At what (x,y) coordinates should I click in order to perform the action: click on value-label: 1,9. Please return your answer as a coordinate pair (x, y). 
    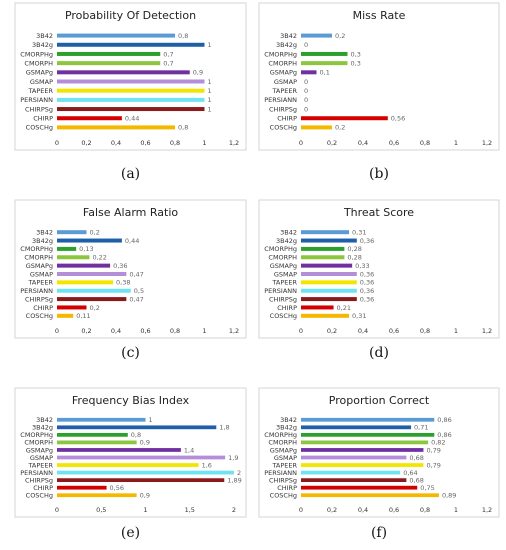
    Looking at the image, I should click on (233, 458).